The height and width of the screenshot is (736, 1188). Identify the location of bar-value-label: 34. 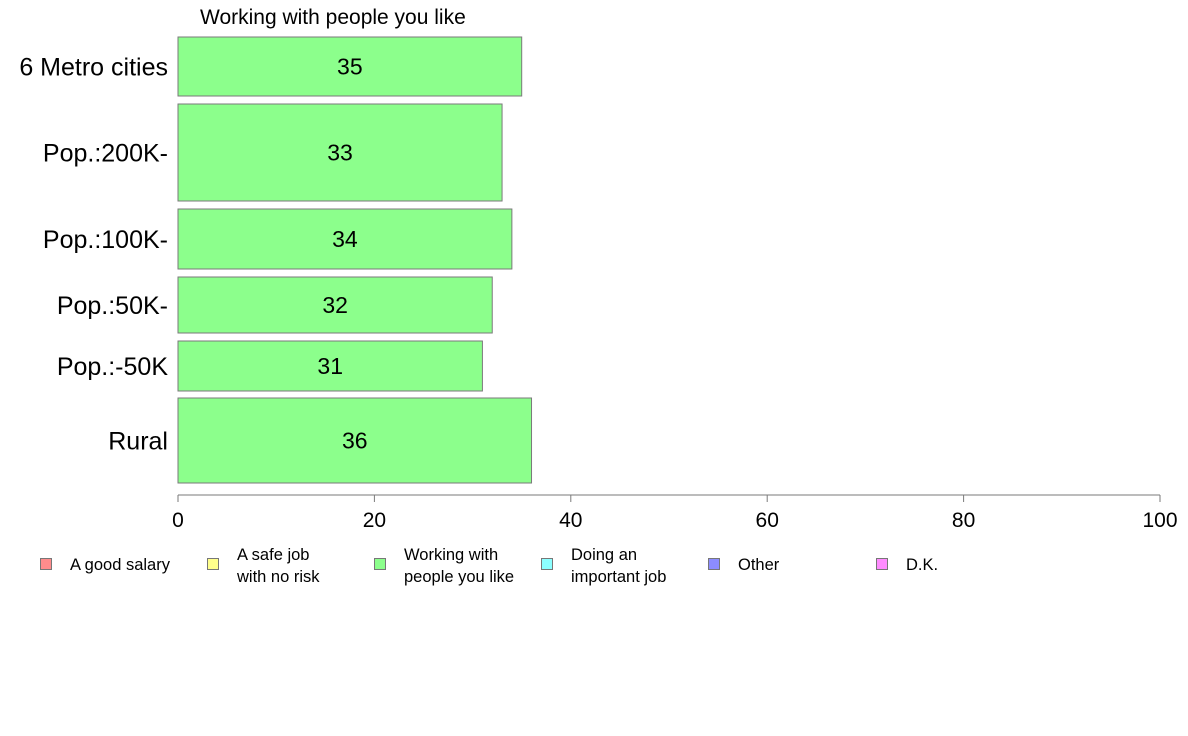
(345, 239).